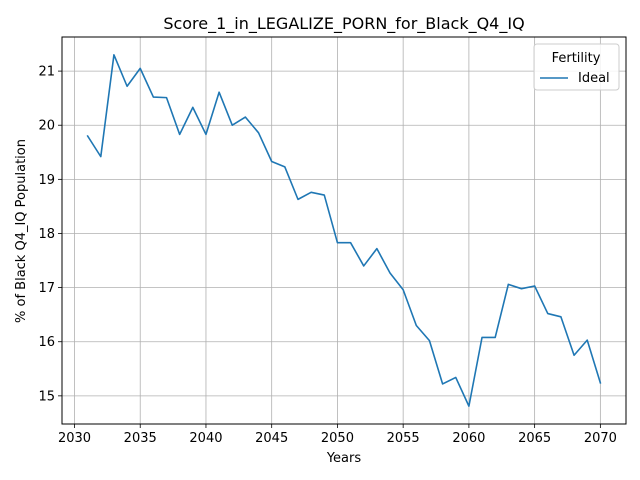 The image size is (640, 480). Describe the element at coordinates (205, 438) in the screenshot. I see `x-tick-label: 2040` at that location.